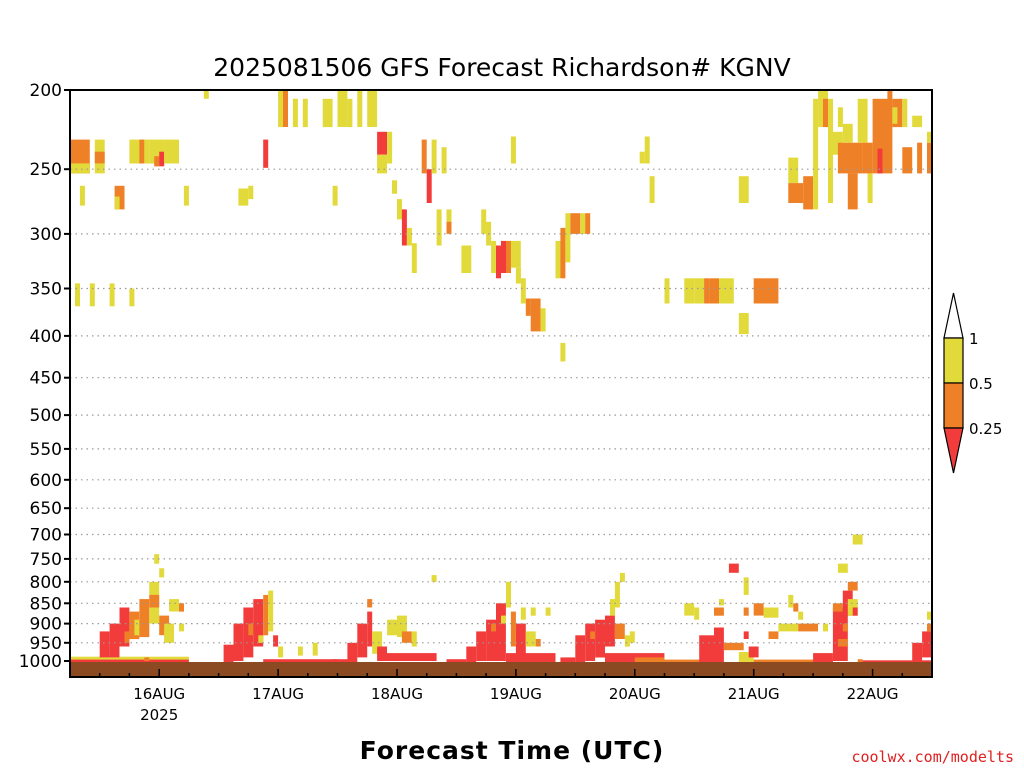 Image resolution: width=1024 pixels, height=768 pixels. What do you see at coordinates (278, 694) in the screenshot?
I see `x-tick-label: 17AUG` at bounding box center [278, 694].